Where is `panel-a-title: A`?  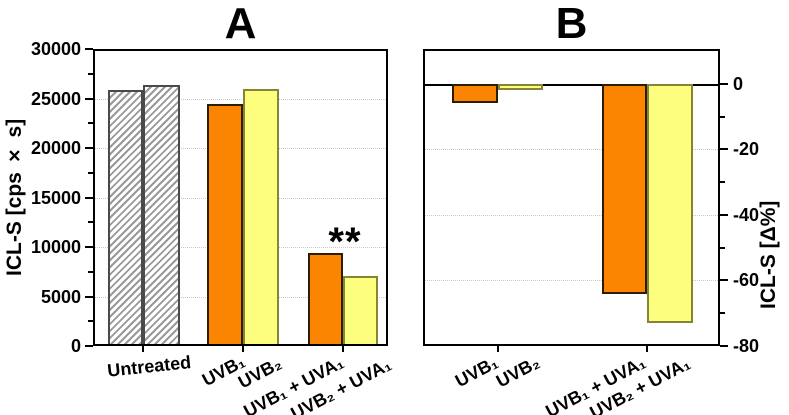 panel-a-title: A is located at coordinates (240, 24).